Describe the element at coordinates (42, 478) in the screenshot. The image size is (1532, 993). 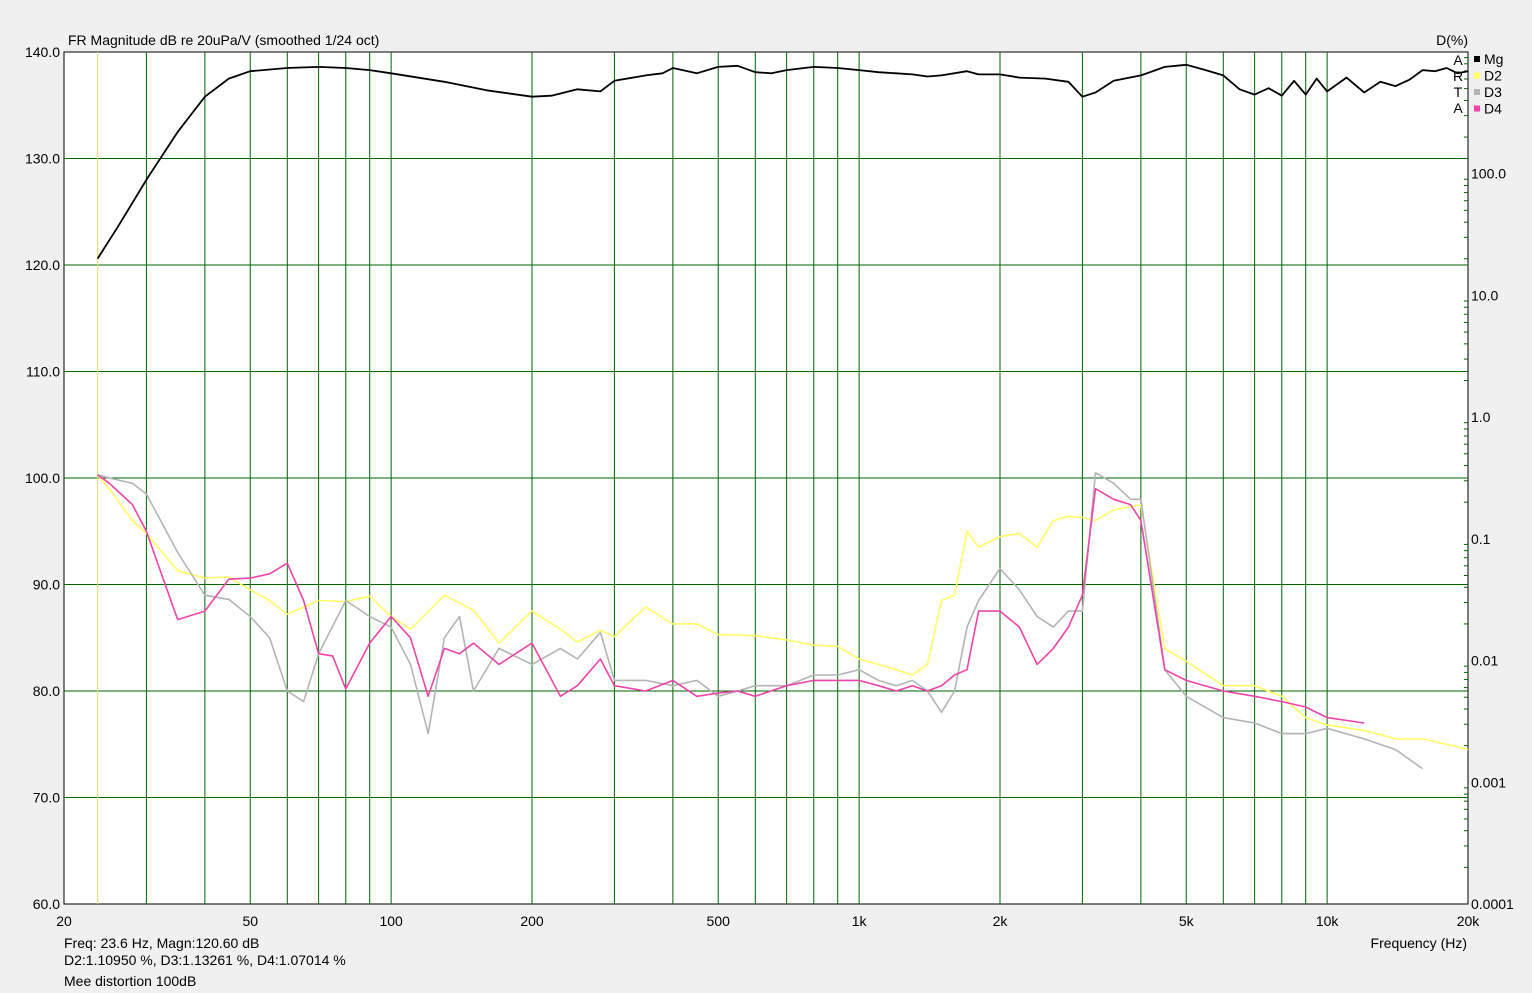
I see `y-tick-label: 100.0` at that location.